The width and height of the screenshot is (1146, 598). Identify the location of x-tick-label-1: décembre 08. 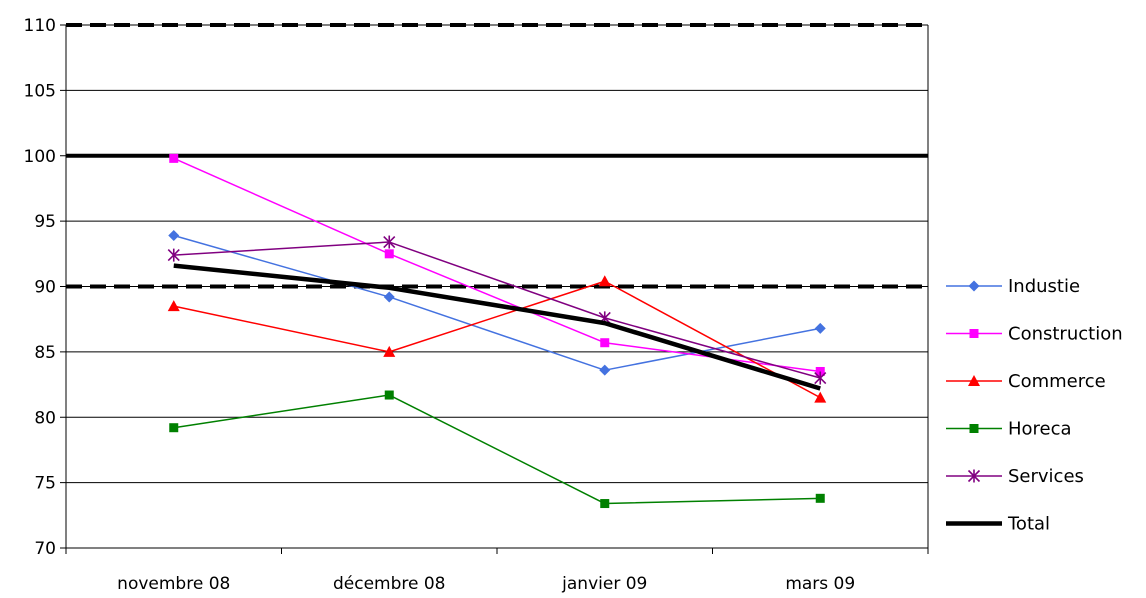
(389, 584).